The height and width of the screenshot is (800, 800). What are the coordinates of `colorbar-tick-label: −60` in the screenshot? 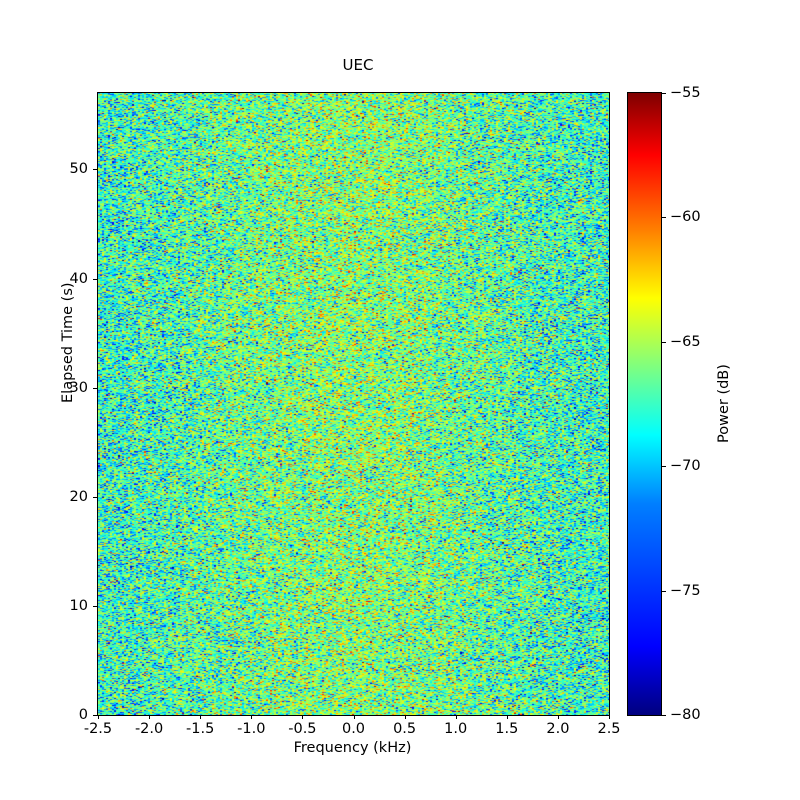 It's located at (685, 217).